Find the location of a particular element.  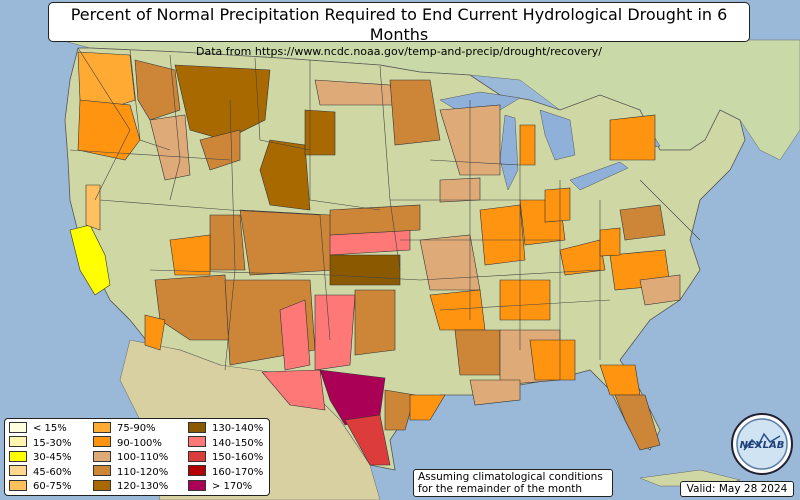

legend-item: 130-140% is located at coordinates (226, 428).